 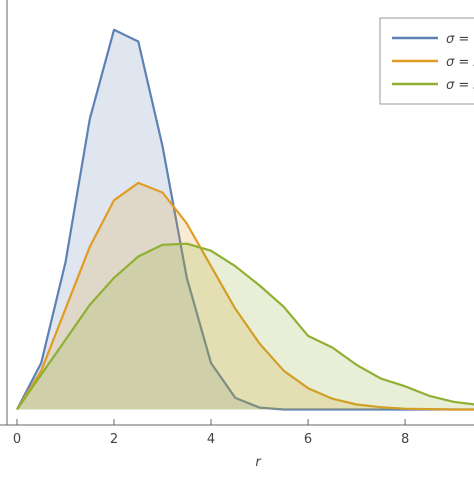 I want to click on legend-label: σ = 1, so click(x=460, y=39).